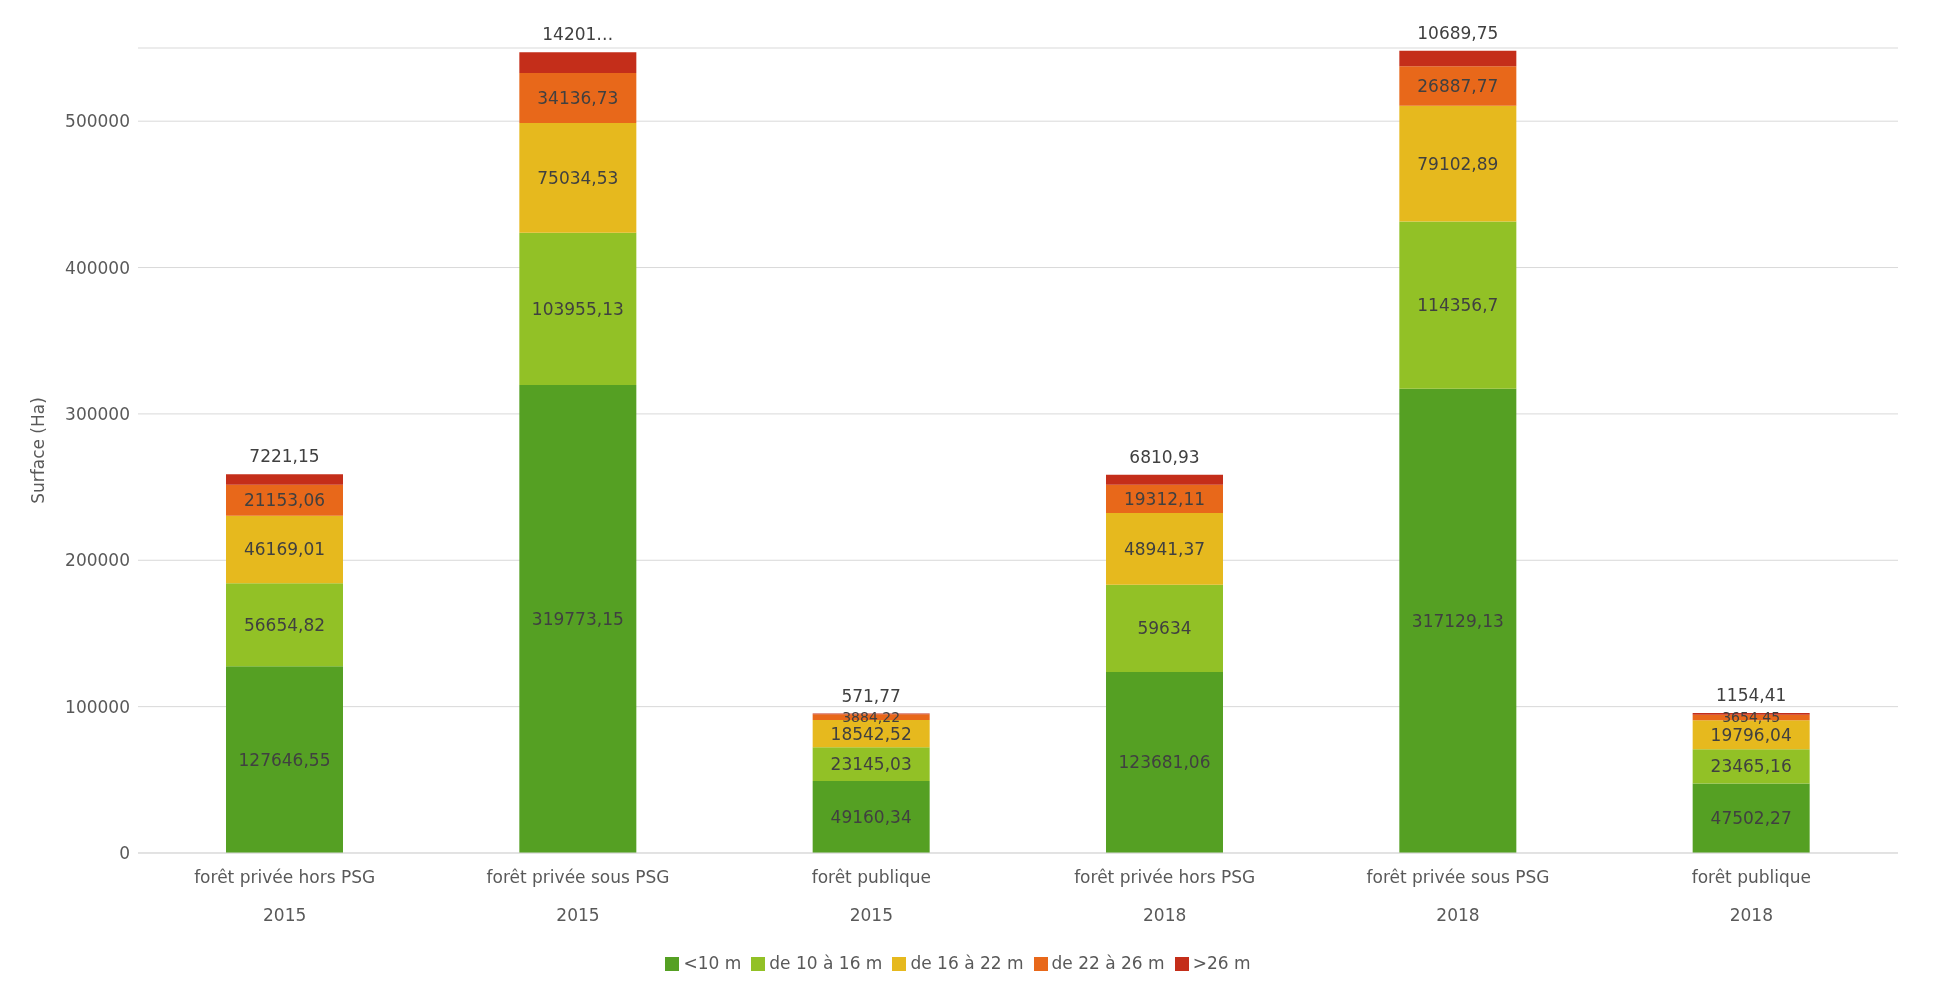 The height and width of the screenshot is (1000, 1959). Describe the element at coordinates (1751, 717) in the screenshot. I see `data-label: 3654,45` at that location.